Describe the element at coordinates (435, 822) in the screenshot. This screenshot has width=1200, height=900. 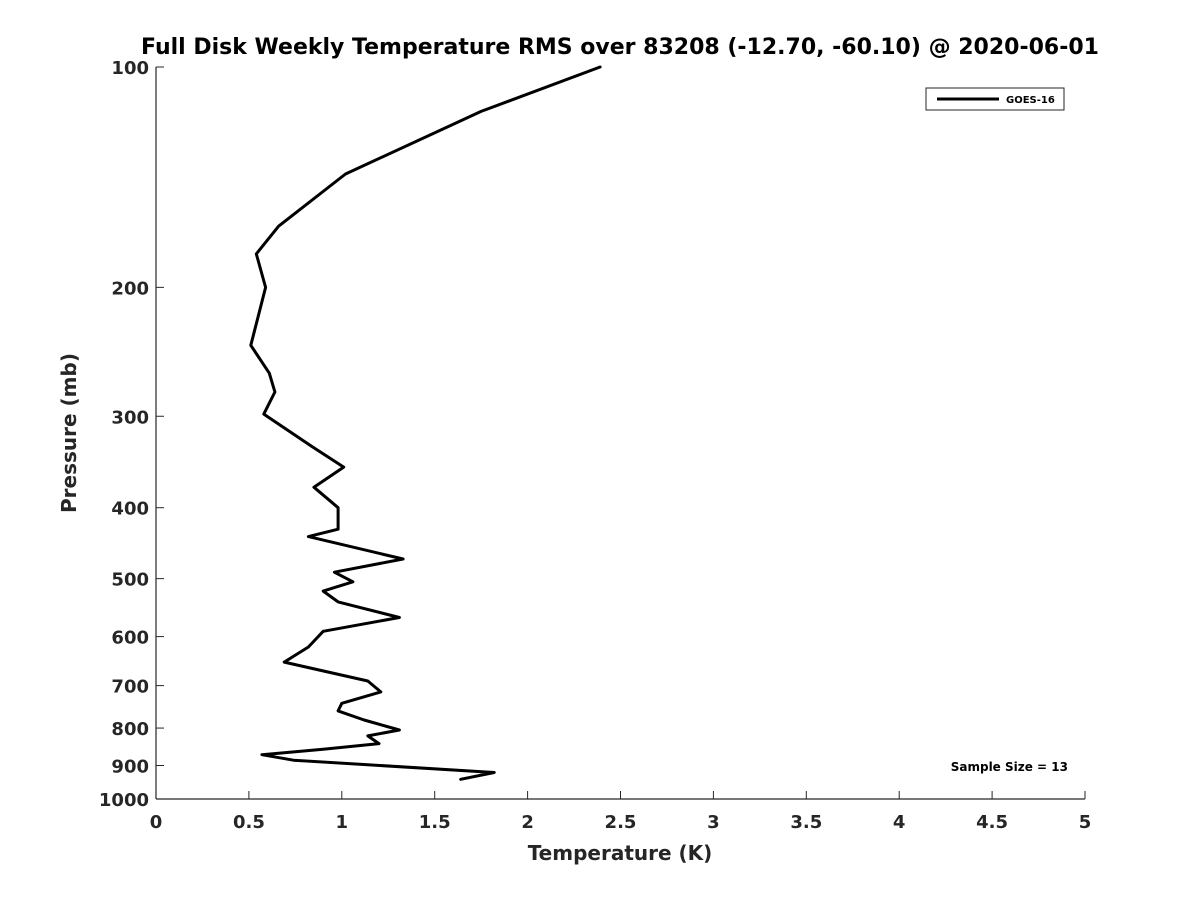
I see `x-tick-label: 1.5` at that location.